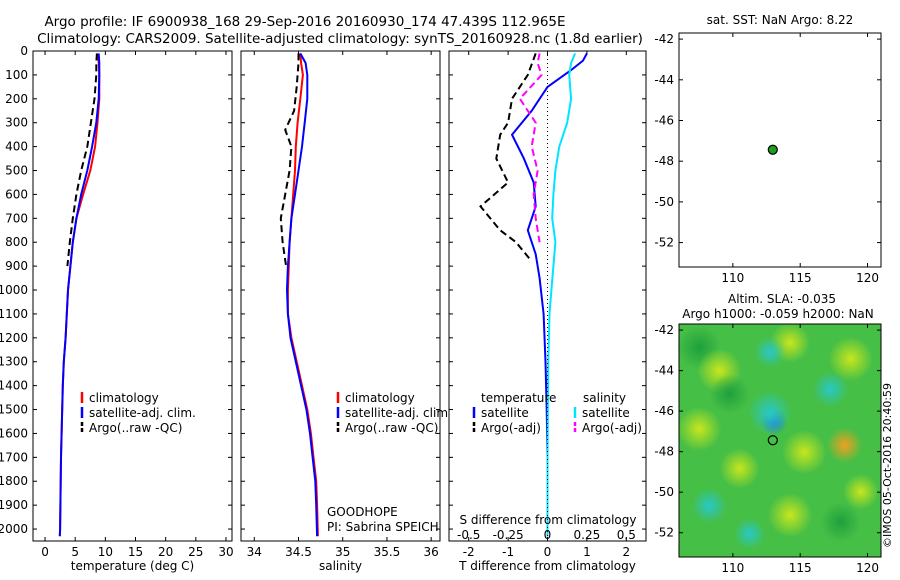  What do you see at coordinates (298, 552) in the screenshot?
I see `x-tick-label: 34.5` at bounding box center [298, 552].